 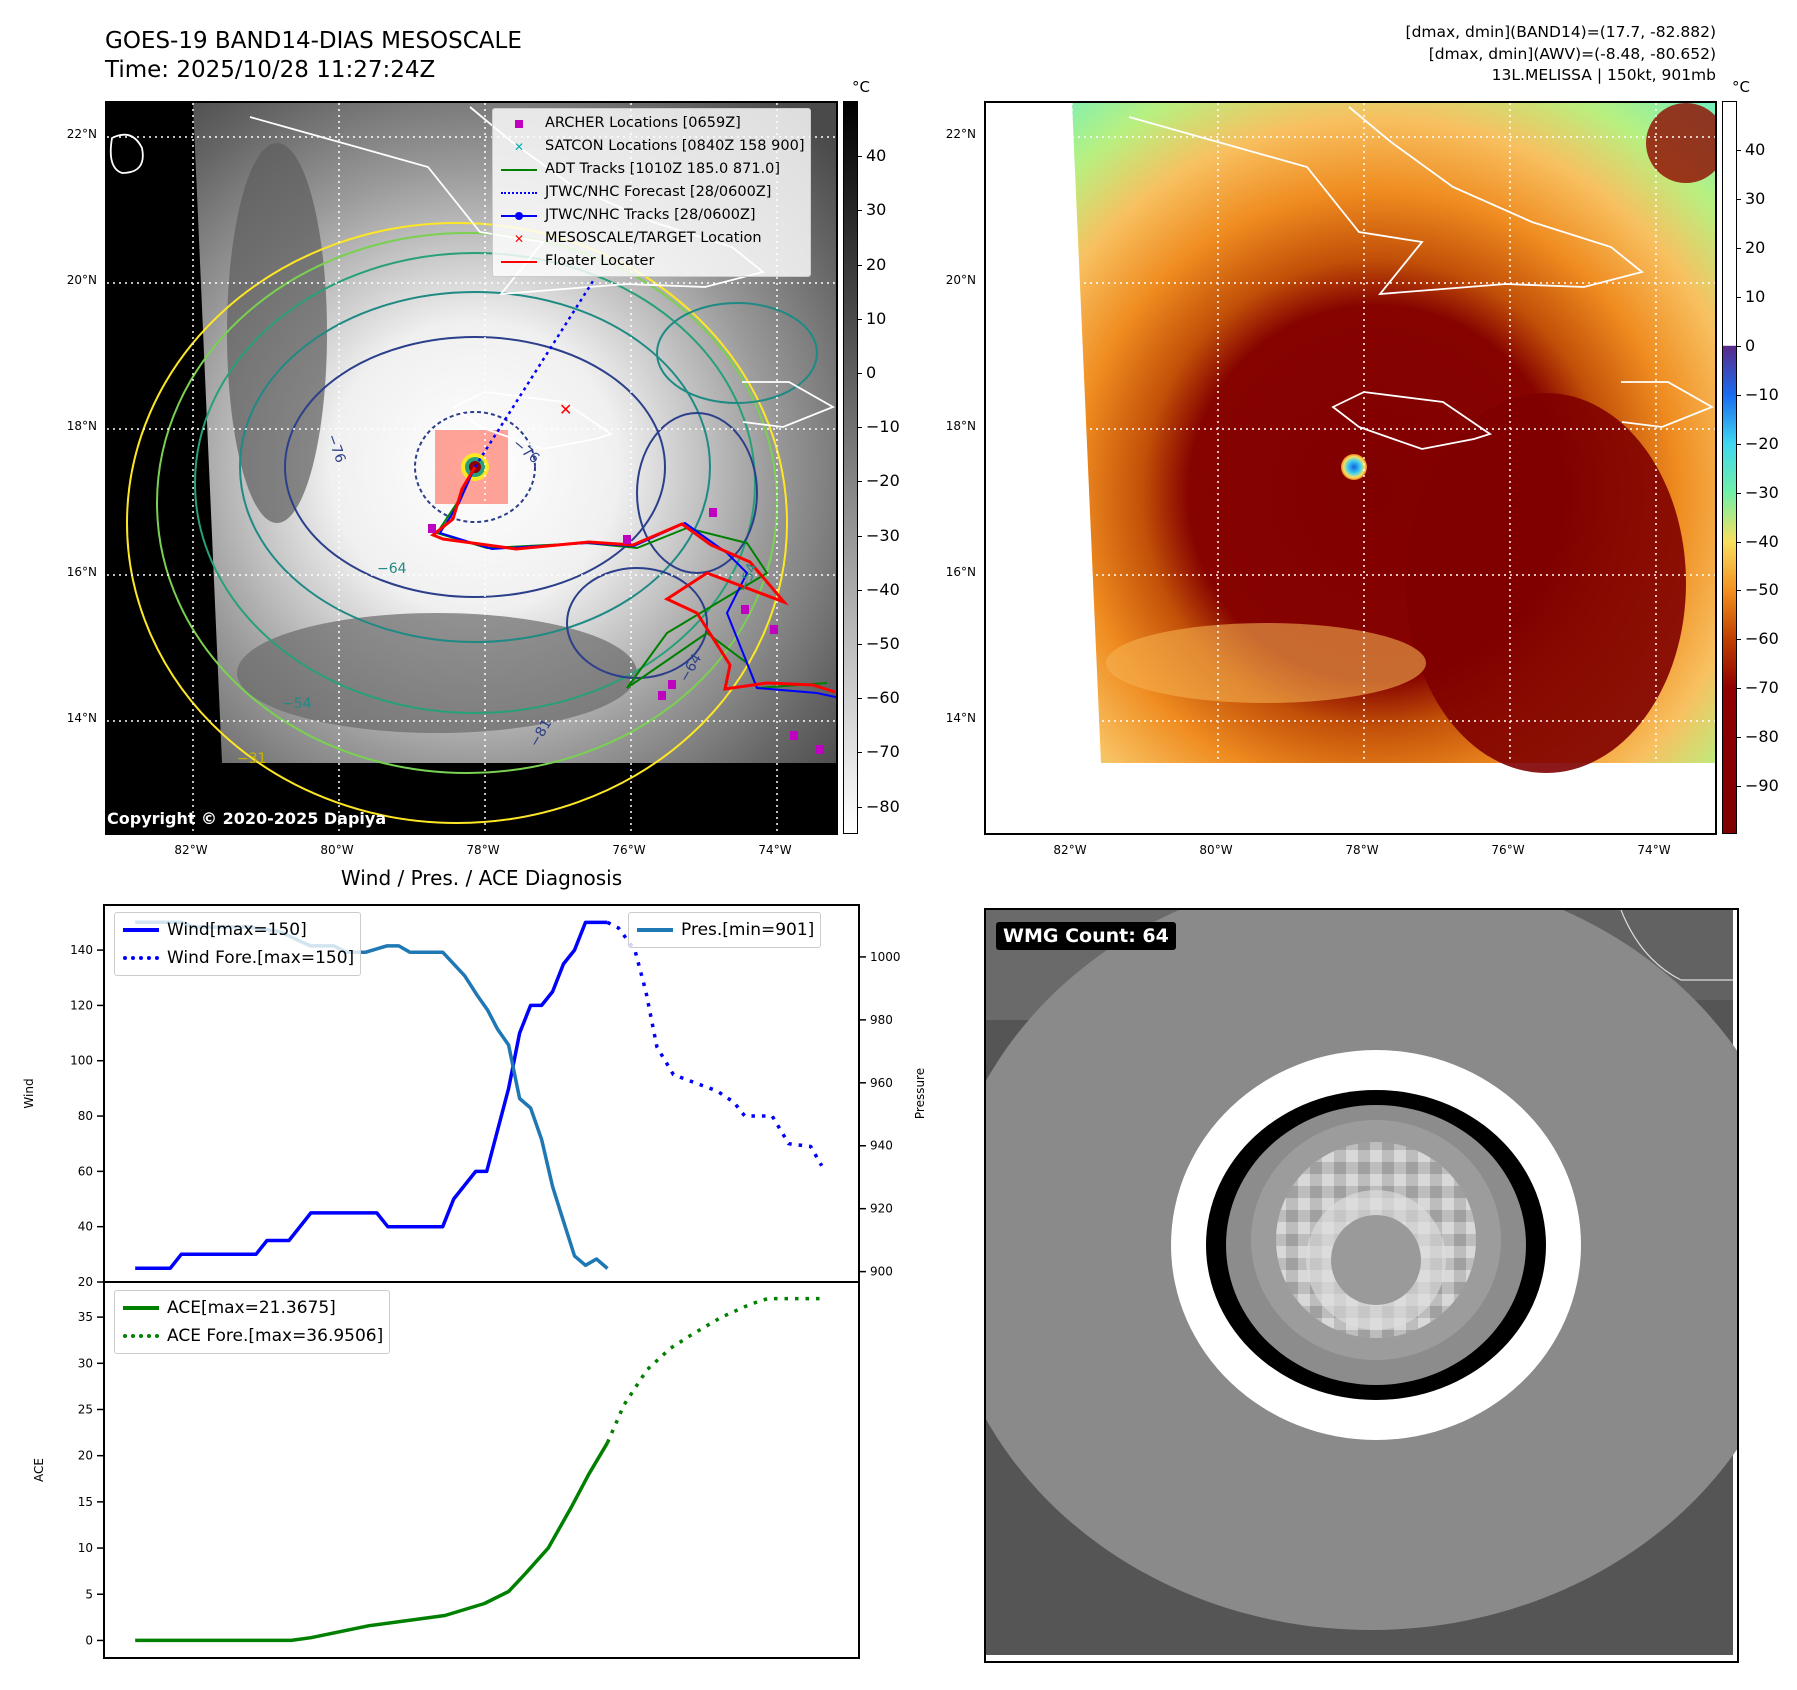 I want to click on tick-label: 5, so click(x=89, y=1594).